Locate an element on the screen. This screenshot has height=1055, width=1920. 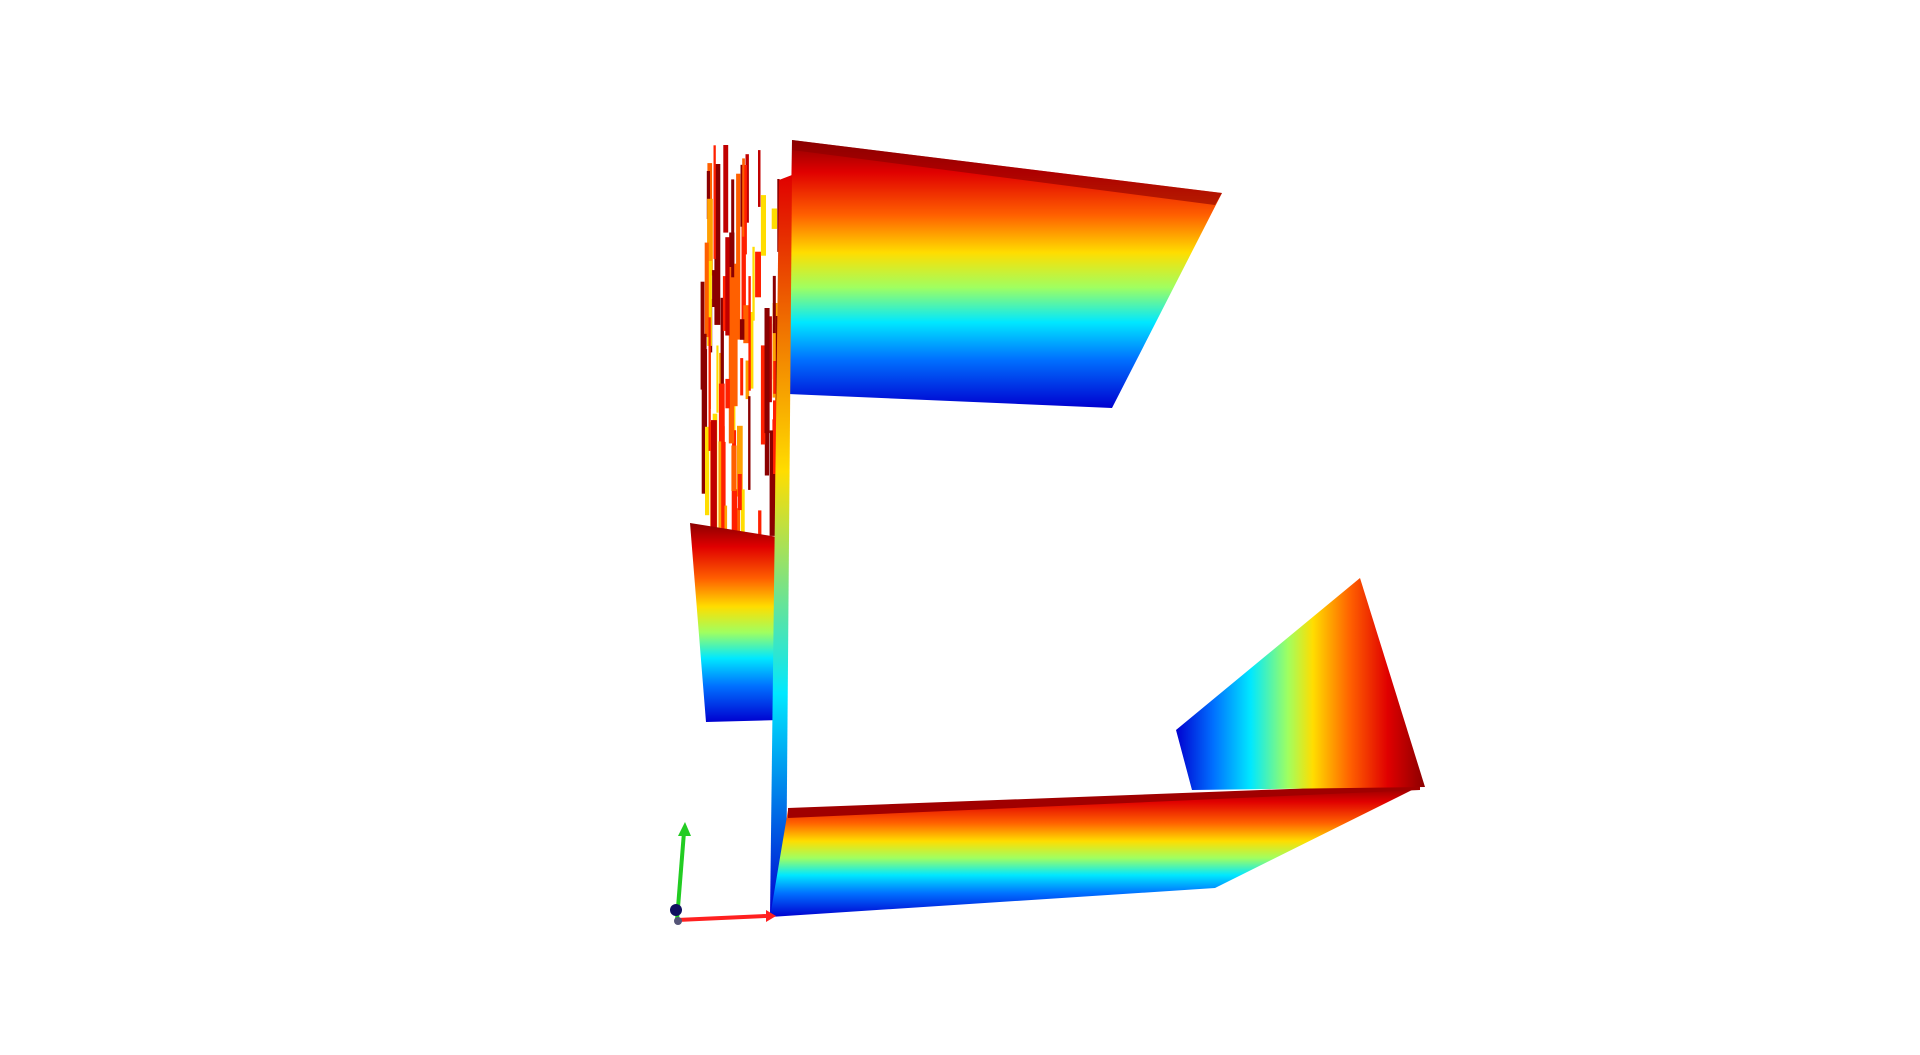
top-wall-edge is located at coordinates (1007, 172).